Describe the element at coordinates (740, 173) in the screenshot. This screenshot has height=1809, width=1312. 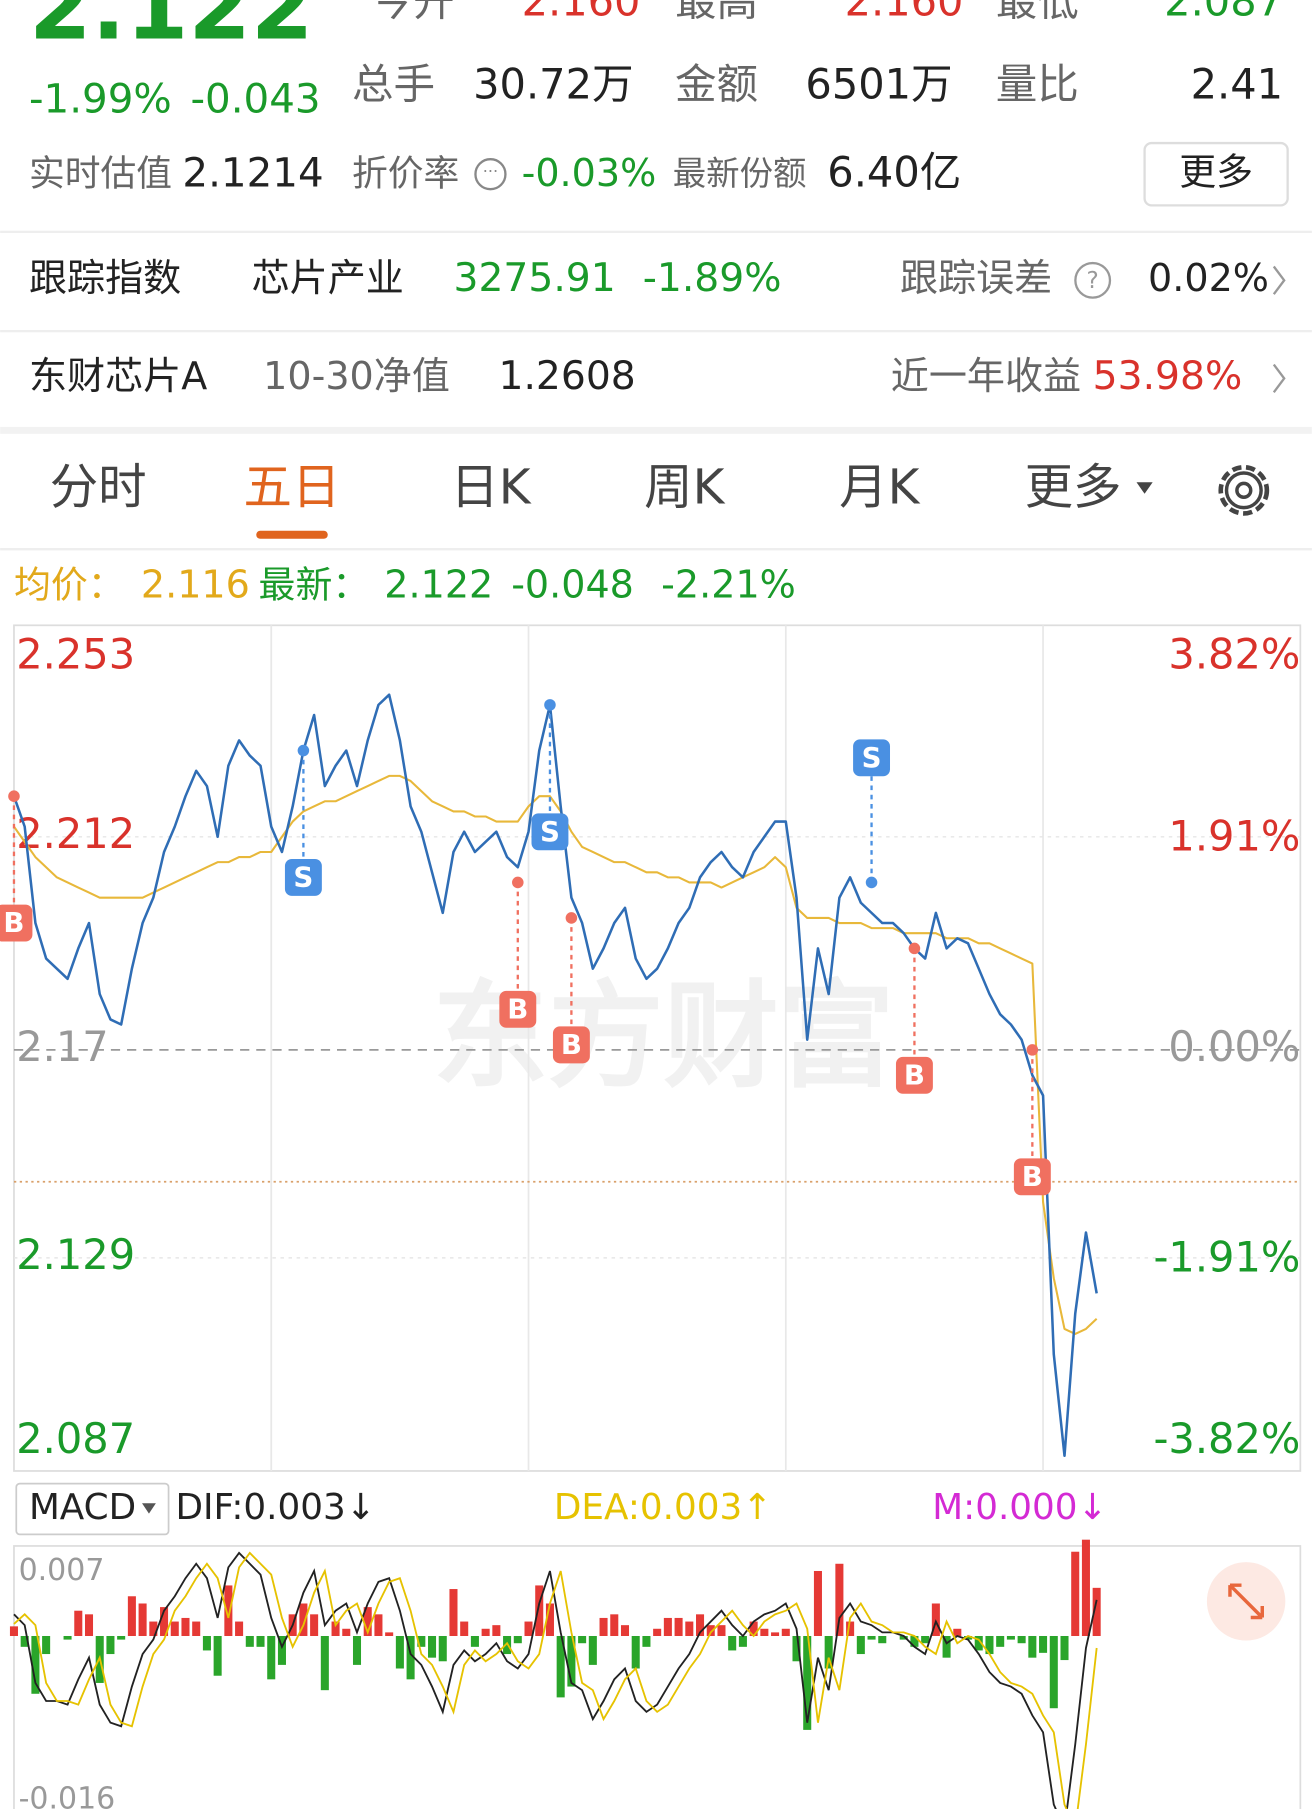
I see `shares-label: 最新份额` at that location.